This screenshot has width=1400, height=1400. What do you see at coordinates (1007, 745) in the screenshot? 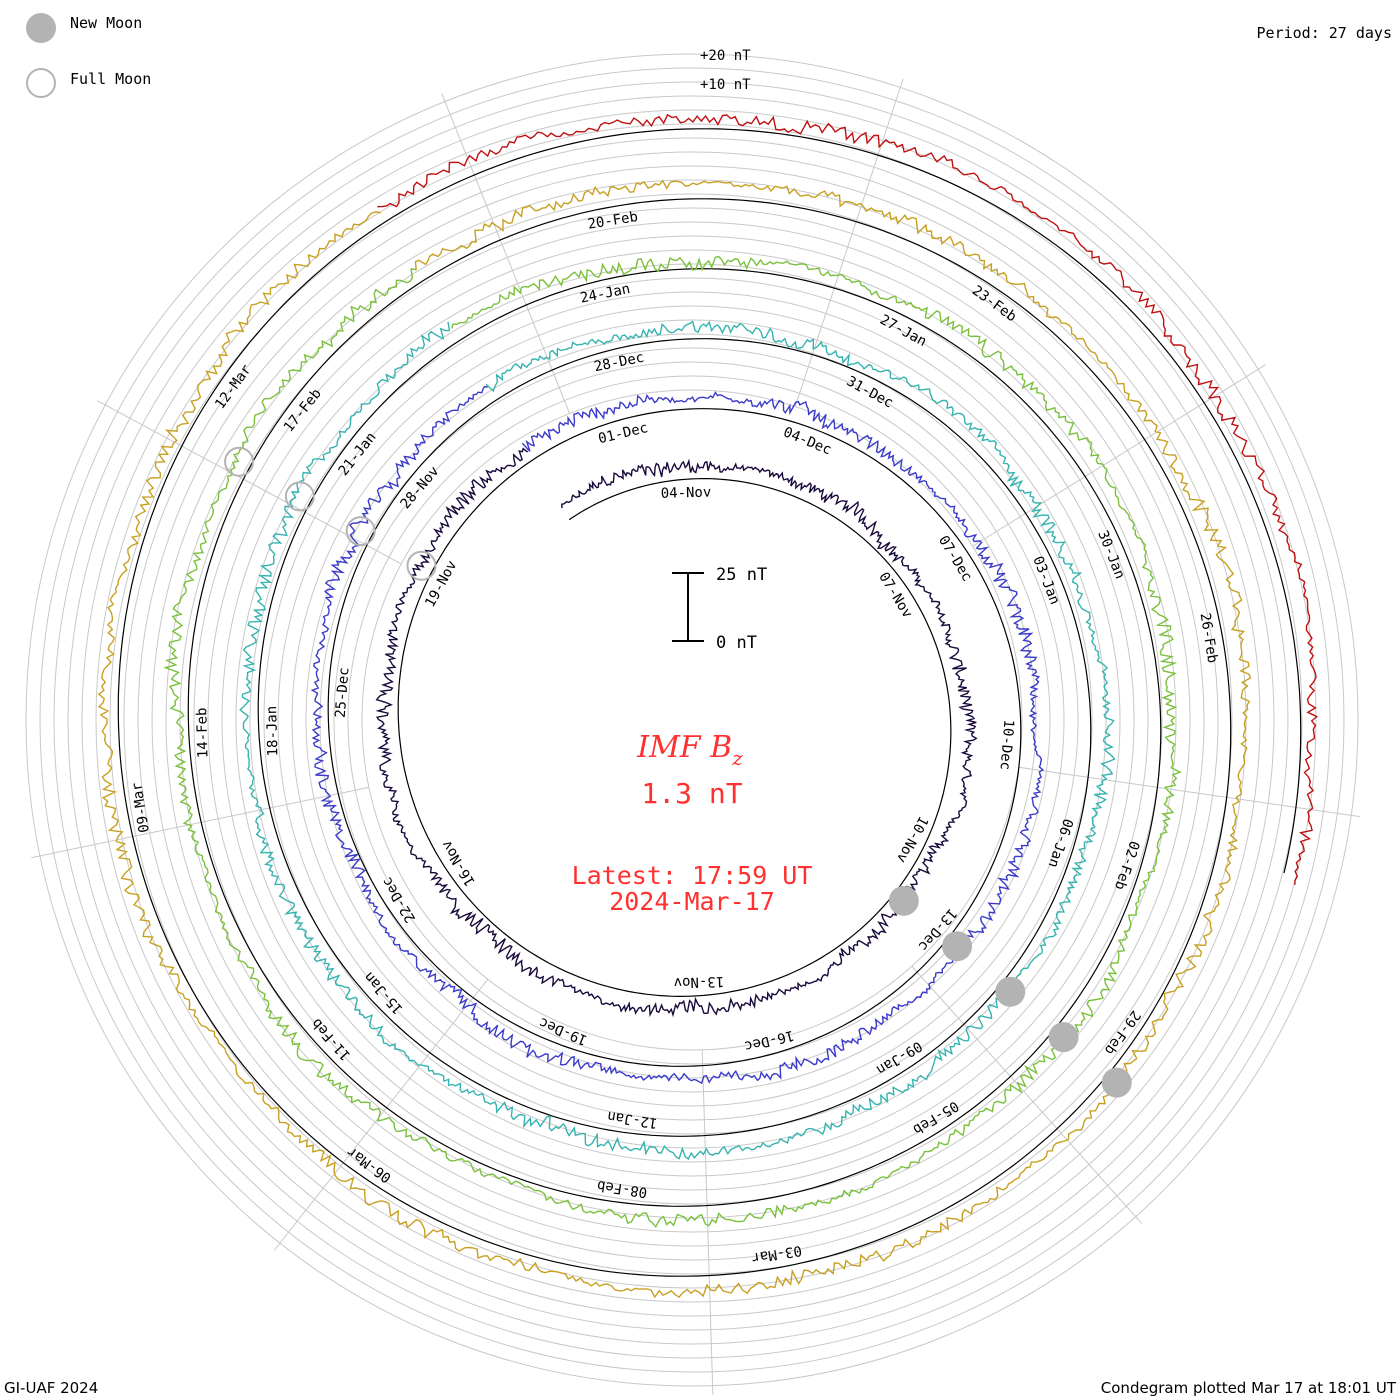
I see `date-label: 10-Dec` at bounding box center [1007, 745].